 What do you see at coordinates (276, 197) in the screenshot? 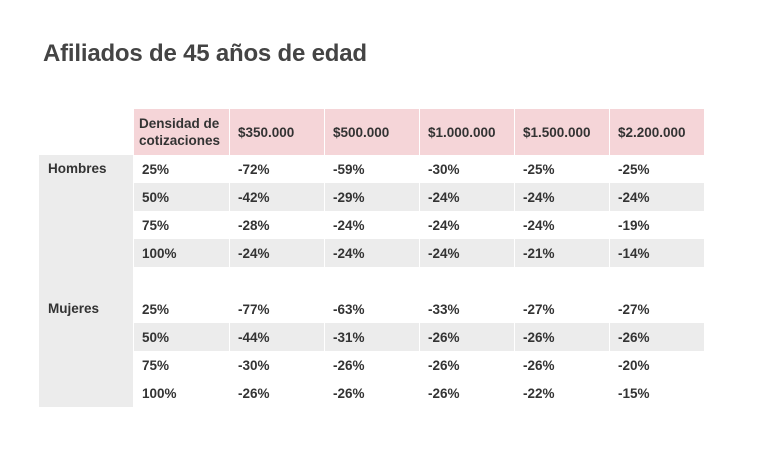
I see `value-cell: -42%` at bounding box center [276, 197].